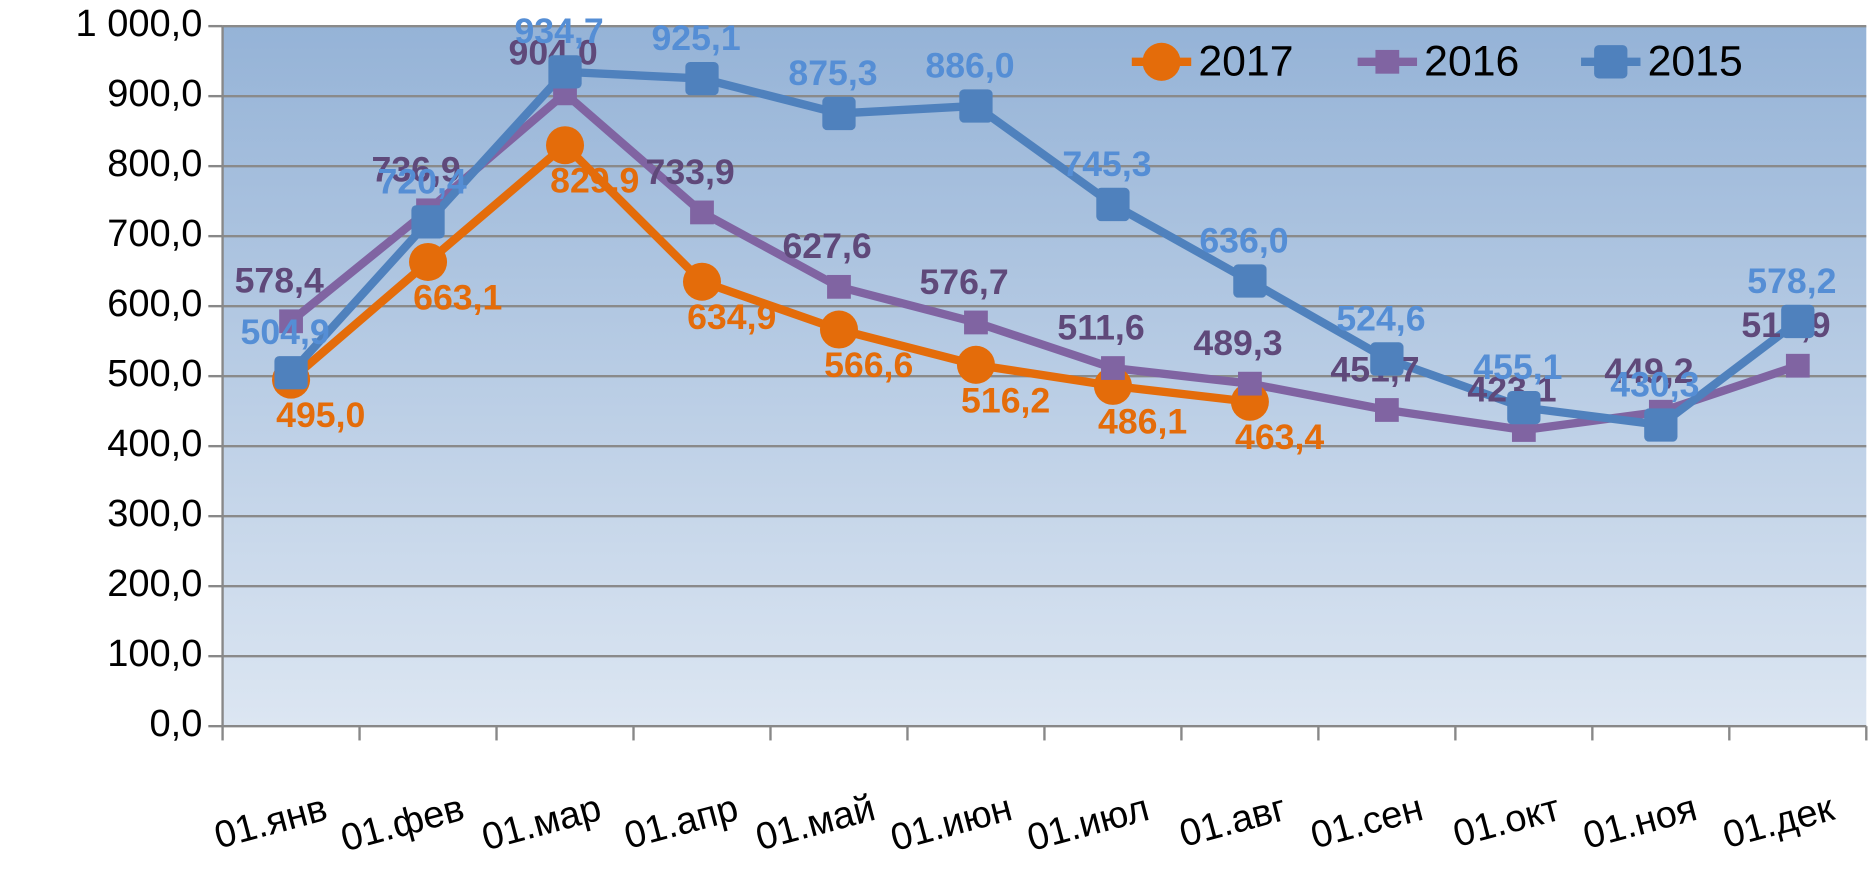  I want to click on x-tick-label: 01.апр, so click(681, 822).